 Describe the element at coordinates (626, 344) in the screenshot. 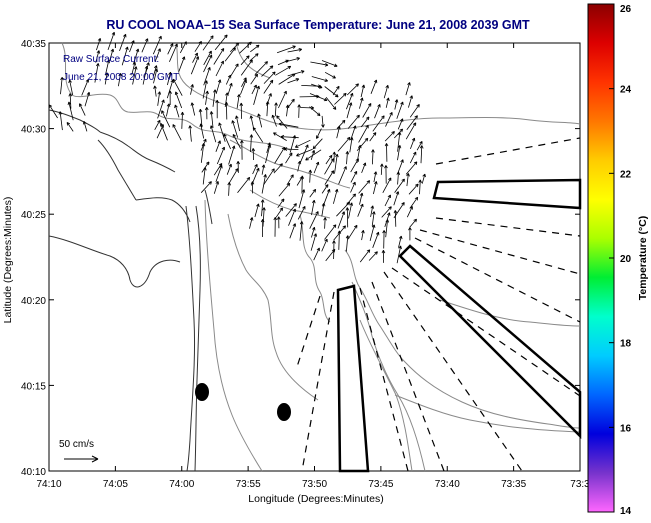

I see `colorbar-tick-label: 18` at that location.